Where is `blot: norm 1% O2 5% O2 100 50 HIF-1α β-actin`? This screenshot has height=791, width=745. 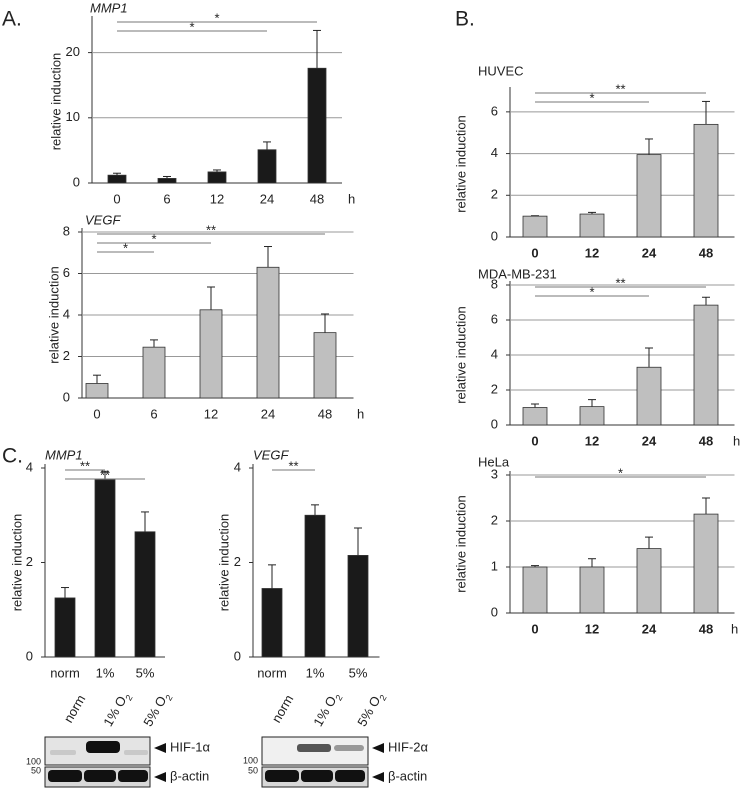 blot: norm 1% O2 5% O2 100 50 HIF-1α β-actin is located at coordinates (118, 738).